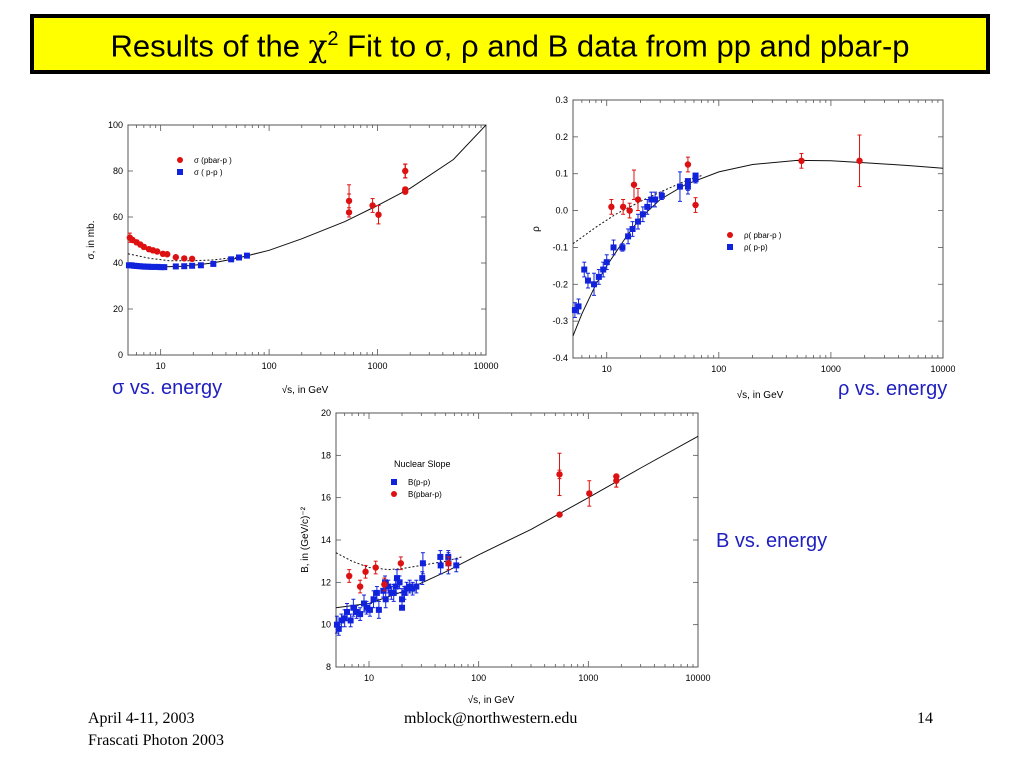  I want to click on footer-conference: Frascati Photon 2003, so click(156, 740).